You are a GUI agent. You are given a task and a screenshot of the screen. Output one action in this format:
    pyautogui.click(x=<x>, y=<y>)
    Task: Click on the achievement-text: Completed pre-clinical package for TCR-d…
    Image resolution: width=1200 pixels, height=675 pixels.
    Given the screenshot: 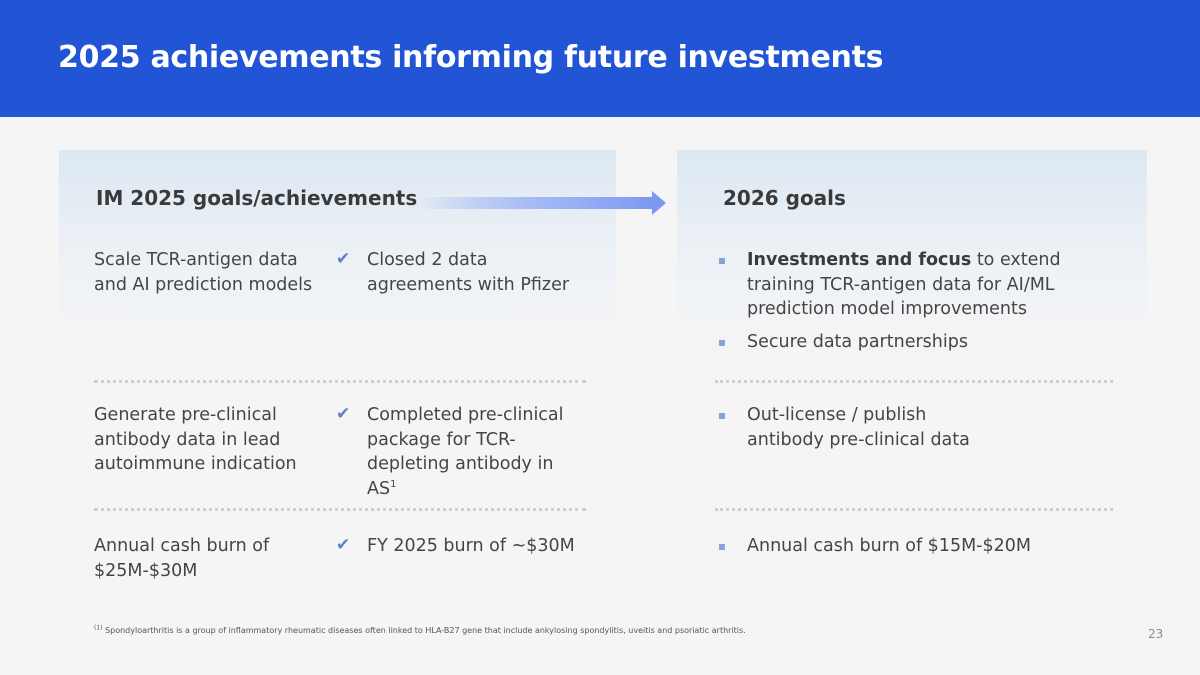 What is the action you would take?
    pyautogui.click(x=477, y=452)
    